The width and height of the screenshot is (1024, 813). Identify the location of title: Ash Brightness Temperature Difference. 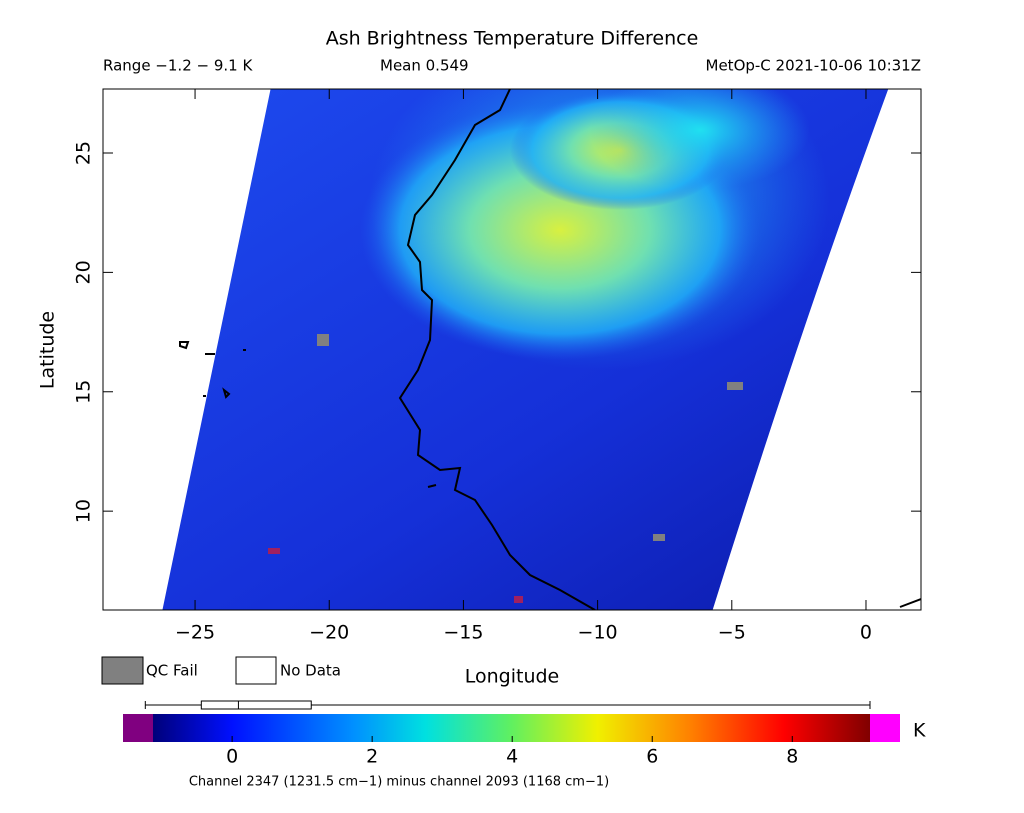
(512, 39).